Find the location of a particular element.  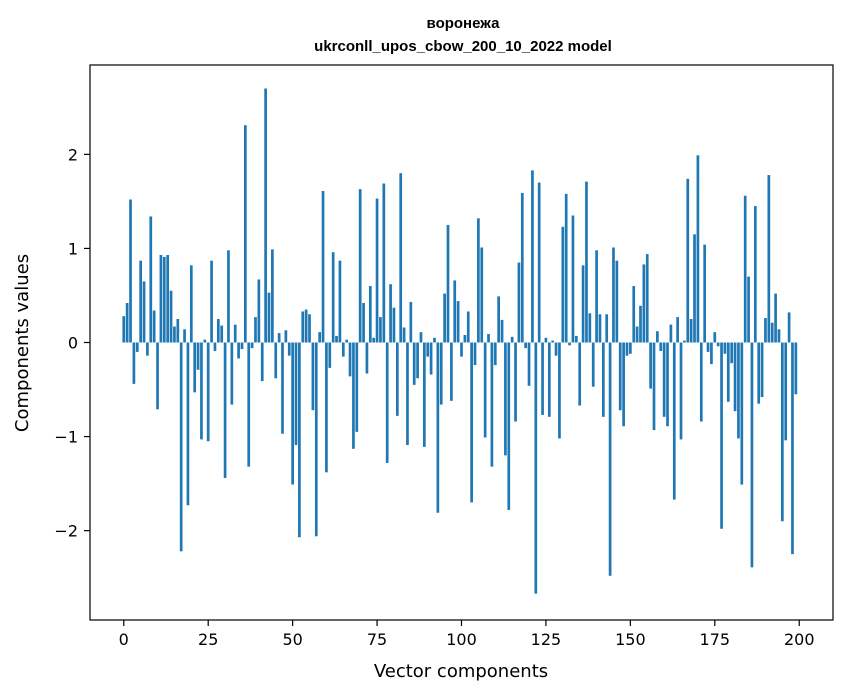

y-tick-label: 2 is located at coordinates (73, 154).